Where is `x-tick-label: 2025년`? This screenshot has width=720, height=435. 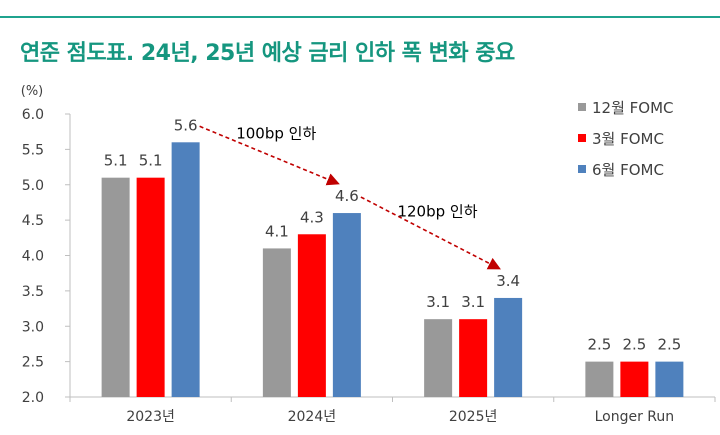
x-tick-label: 2025년 is located at coordinates (473, 417).